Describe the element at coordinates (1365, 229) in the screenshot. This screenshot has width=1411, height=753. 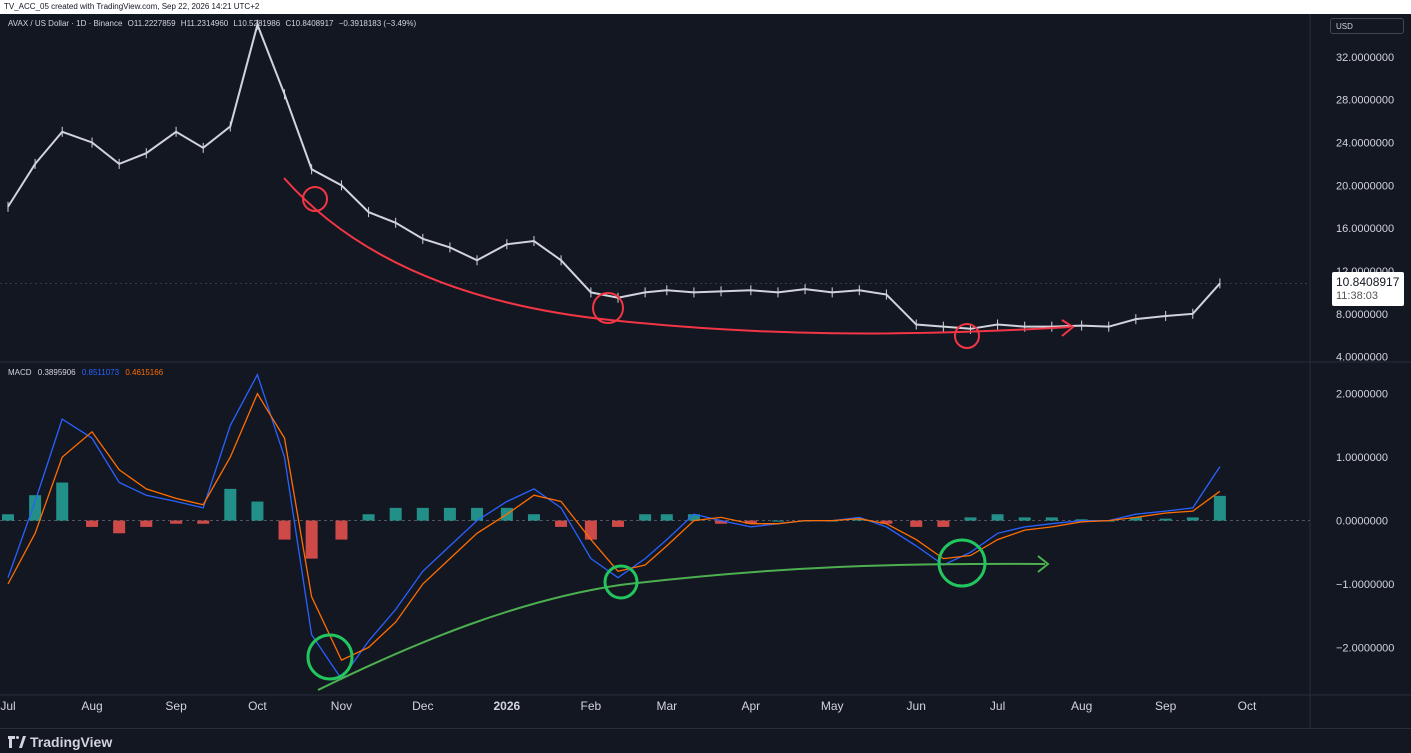
I see `price-tick-label: 16.0000000` at that location.